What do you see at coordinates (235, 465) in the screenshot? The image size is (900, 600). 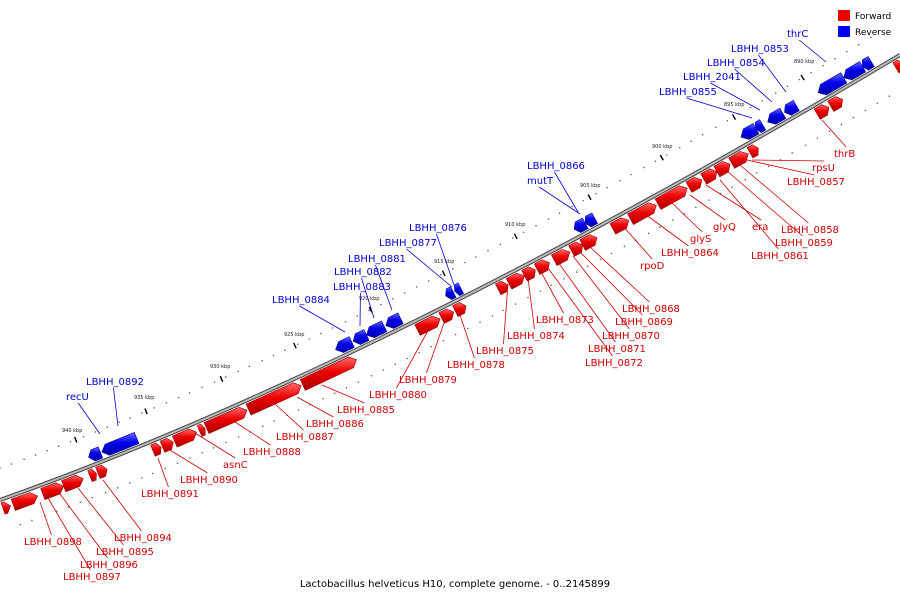 I see `gene-label-asnc: asnC` at bounding box center [235, 465].